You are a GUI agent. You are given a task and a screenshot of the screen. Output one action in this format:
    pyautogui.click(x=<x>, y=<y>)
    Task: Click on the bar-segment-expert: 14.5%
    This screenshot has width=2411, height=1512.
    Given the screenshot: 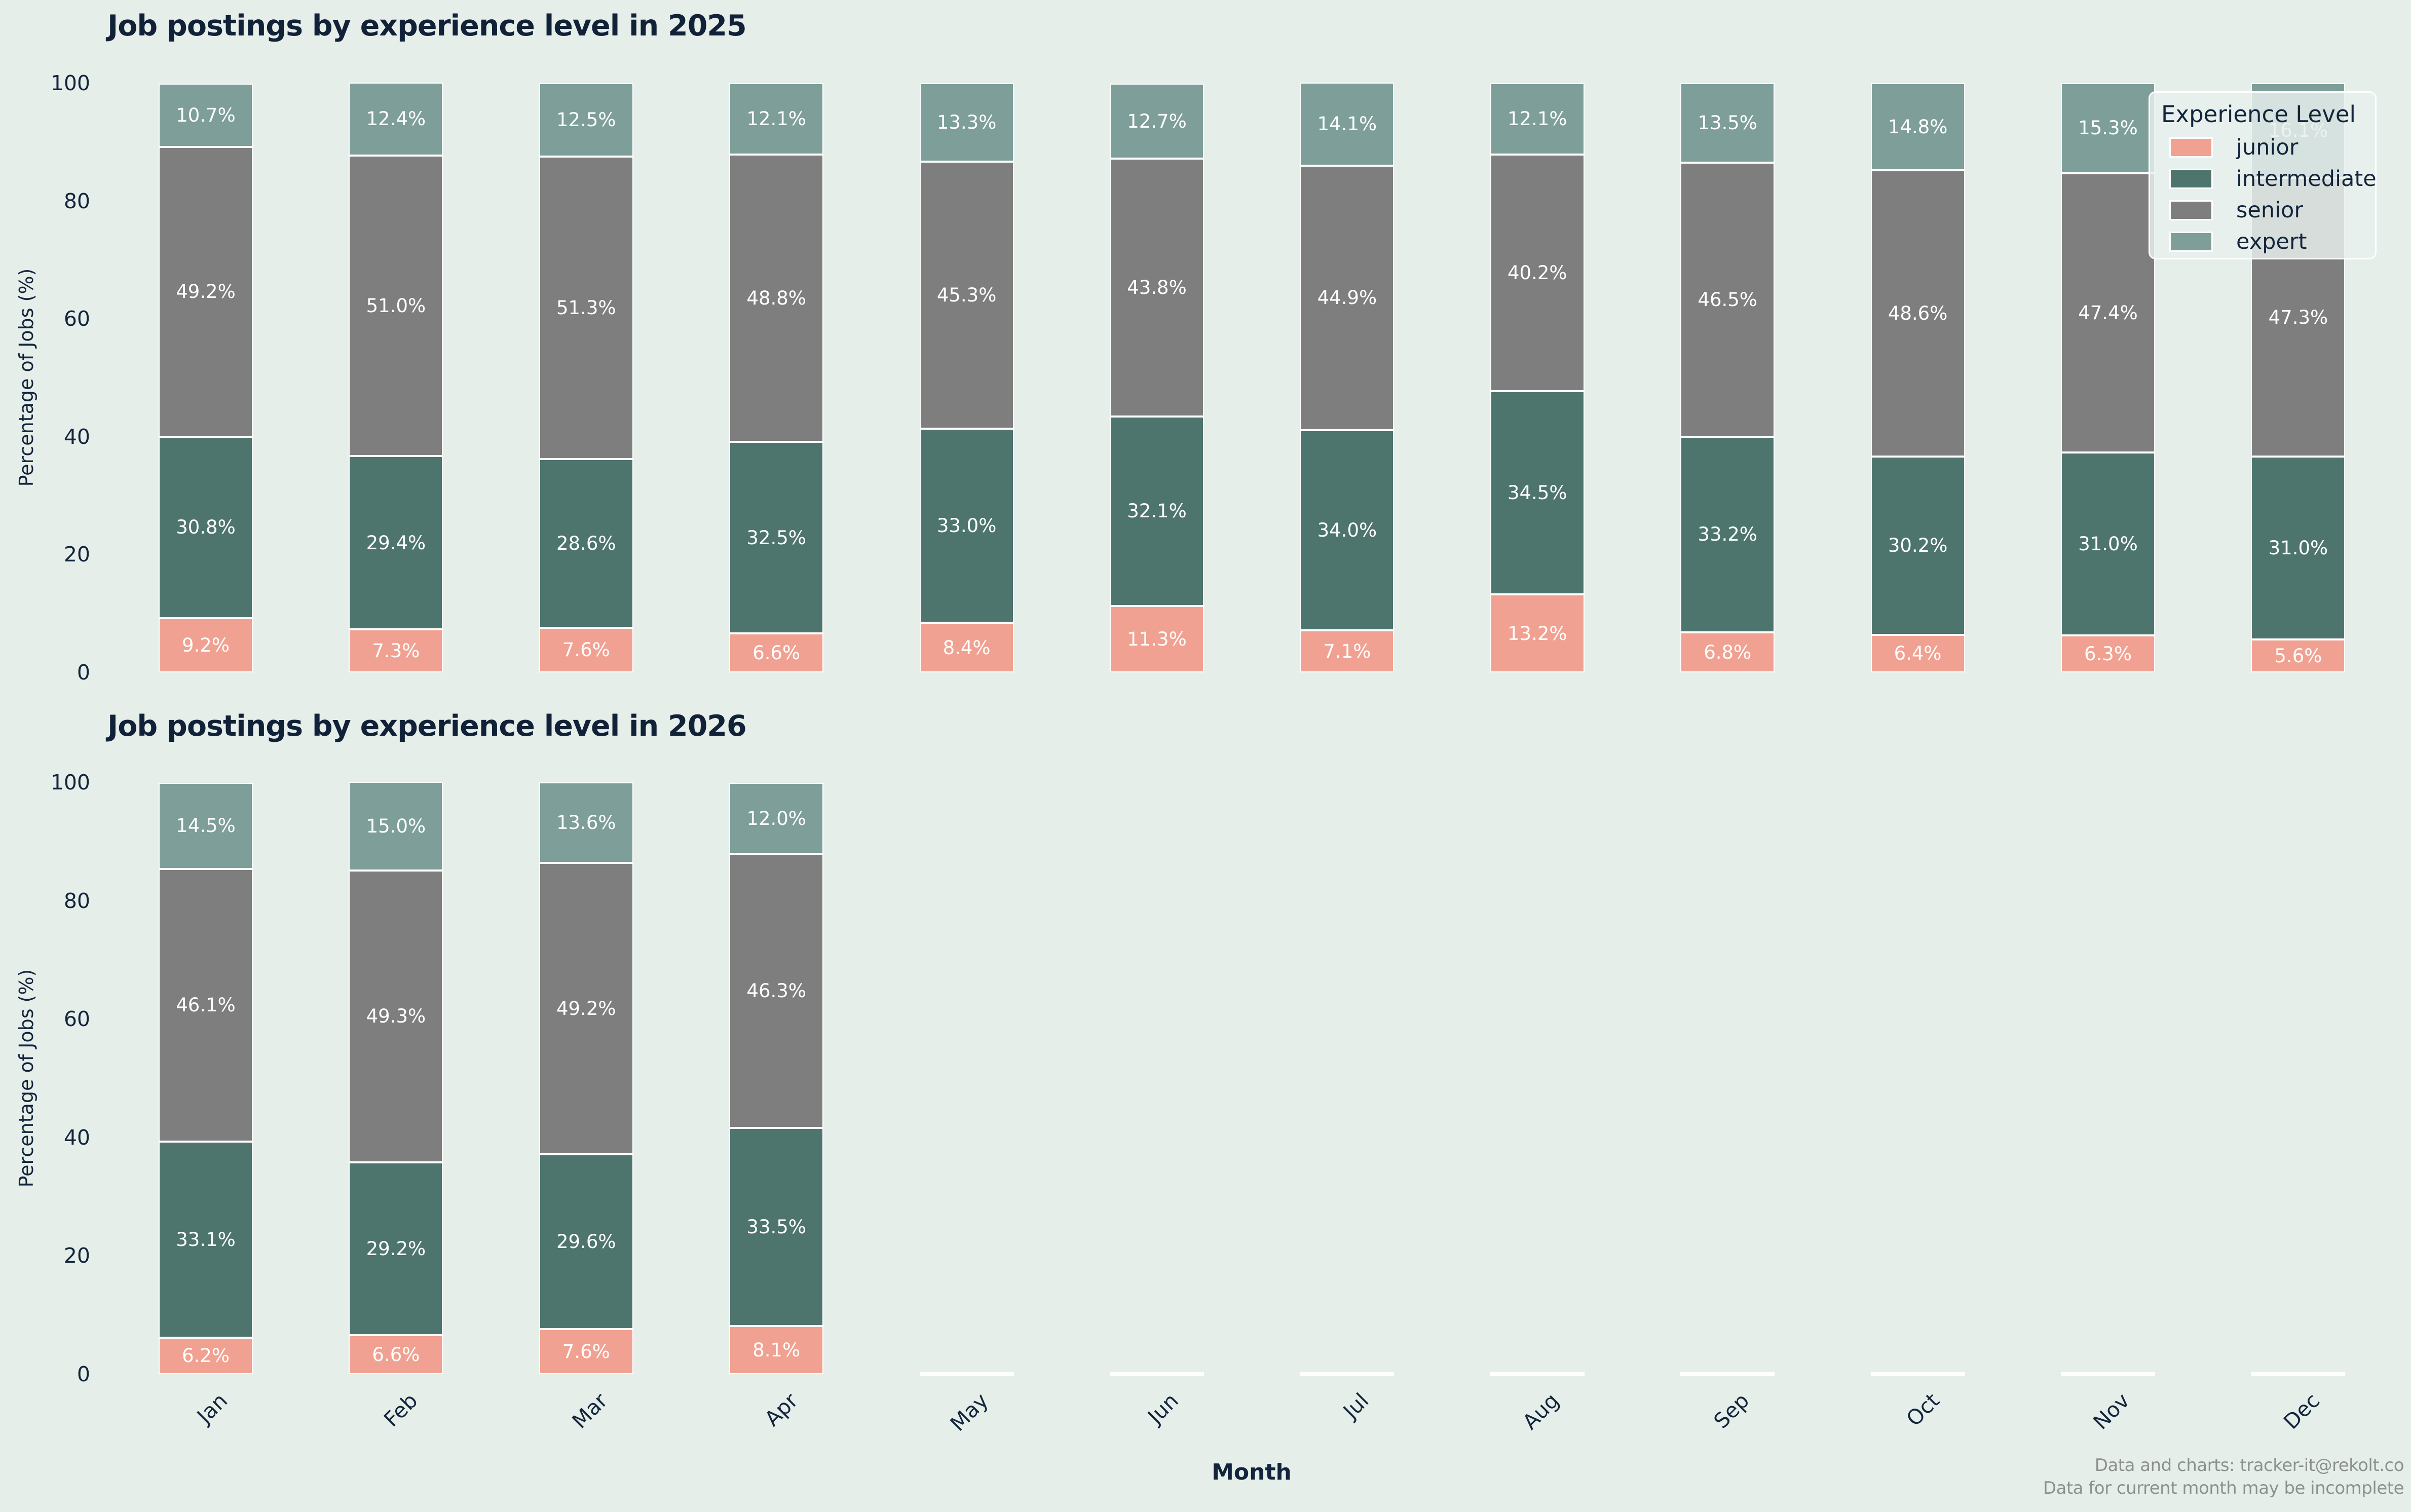 What is the action you would take?
    pyautogui.click(x=206, y=826)
    